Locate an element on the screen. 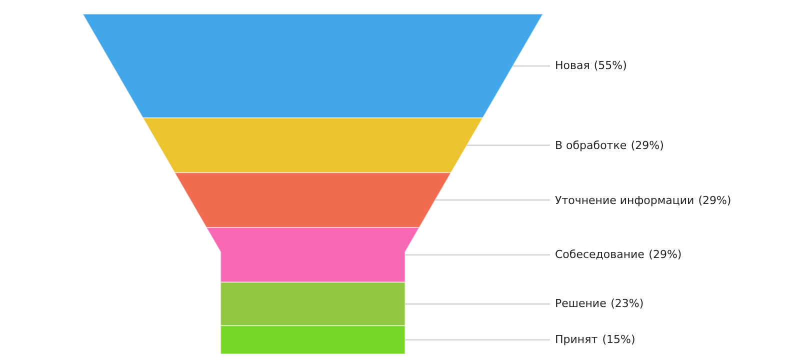 The image size is (788, 361). category-label: Решение is located at coordinates (581, 303).